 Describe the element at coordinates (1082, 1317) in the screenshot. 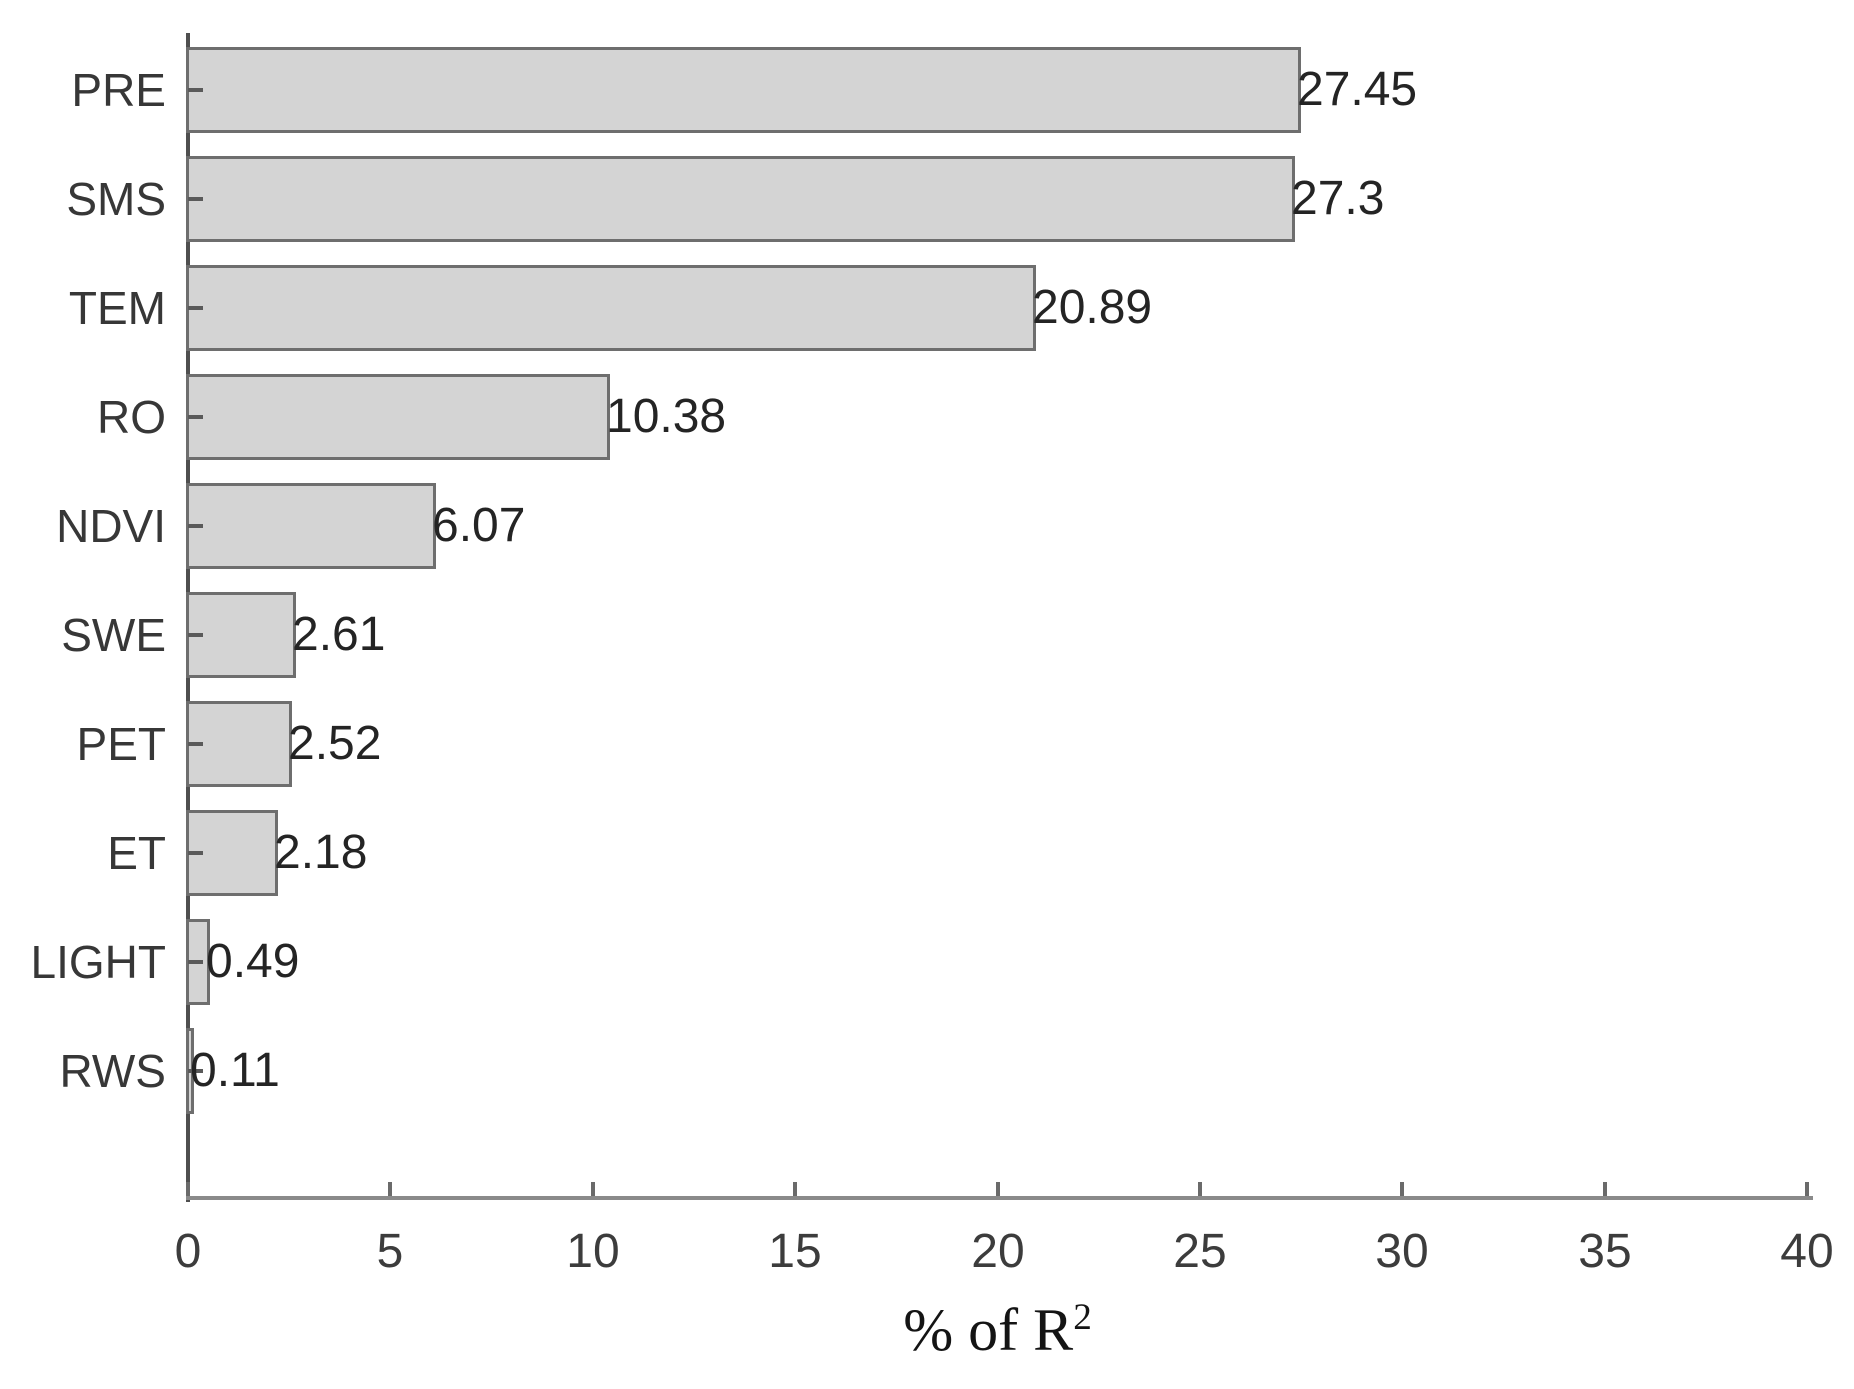

I see `x-axis-title-superscript: 2` at that location.